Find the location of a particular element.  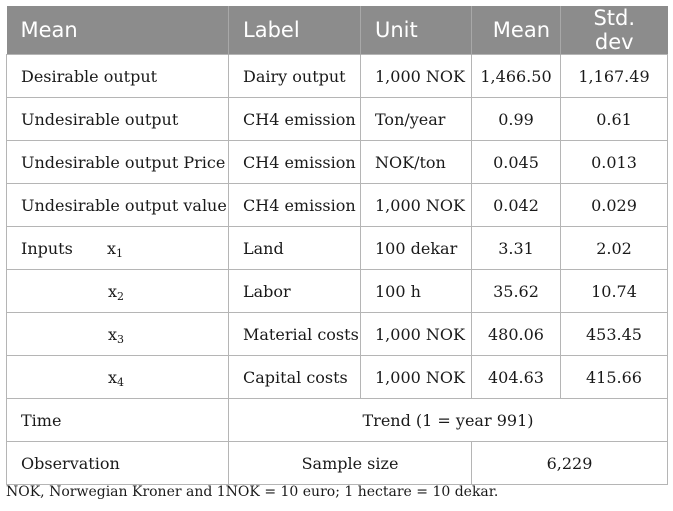

table-row: x4 Capital costs 1,000 NOK 404.63 415.66 is located at coordinates (337, 377).